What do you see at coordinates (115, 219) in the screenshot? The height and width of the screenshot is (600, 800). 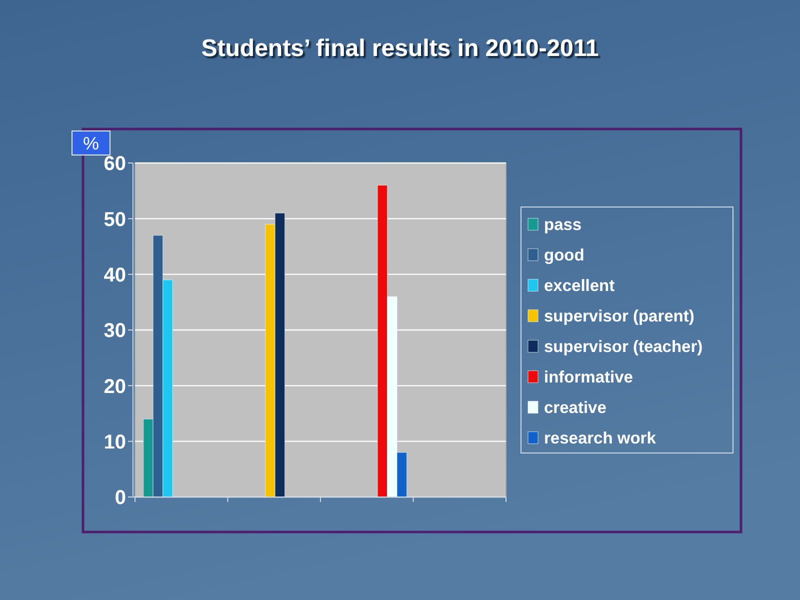 I see `y-tick-label: 50` at bounding box center [115, 219].